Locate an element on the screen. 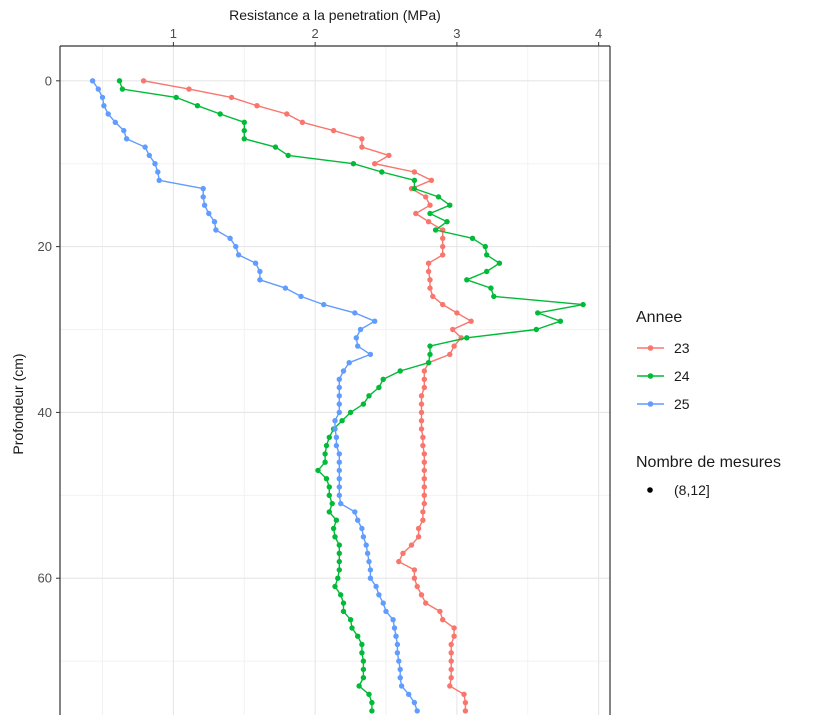 The image size is (820, 715). y-tick-label: 40 is located at coordinates (45, 412).